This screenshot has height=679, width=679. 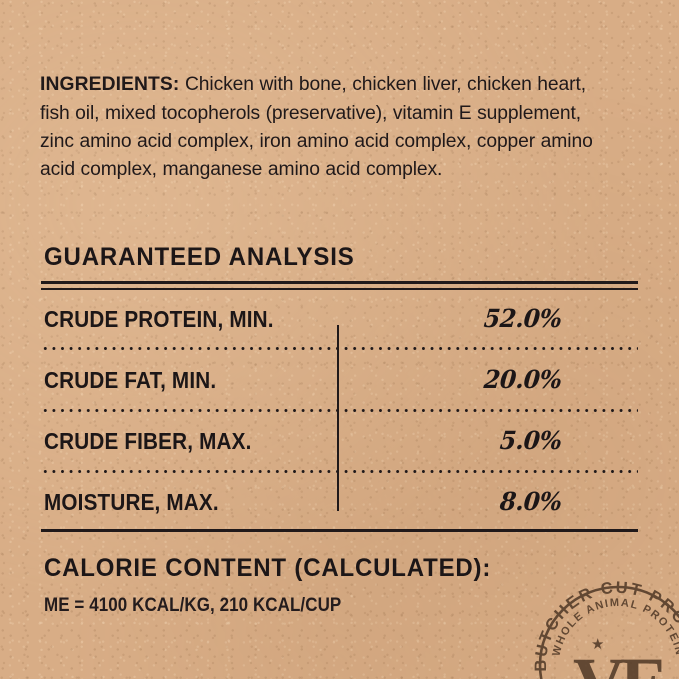 What do you see at coordinates (339, 282) in the screenshot?
I see `table-top-rule-outer` at bounding box center [339, 282].